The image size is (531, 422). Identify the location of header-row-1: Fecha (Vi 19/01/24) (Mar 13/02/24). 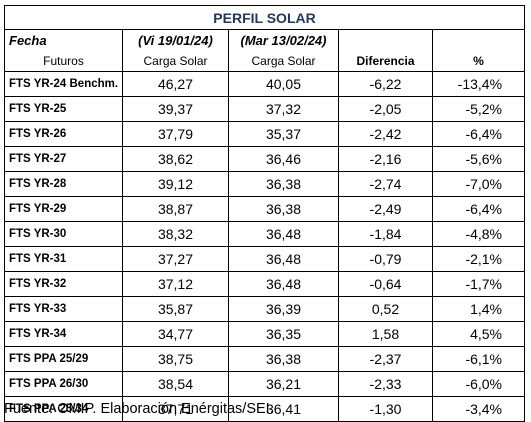
(265, 40).